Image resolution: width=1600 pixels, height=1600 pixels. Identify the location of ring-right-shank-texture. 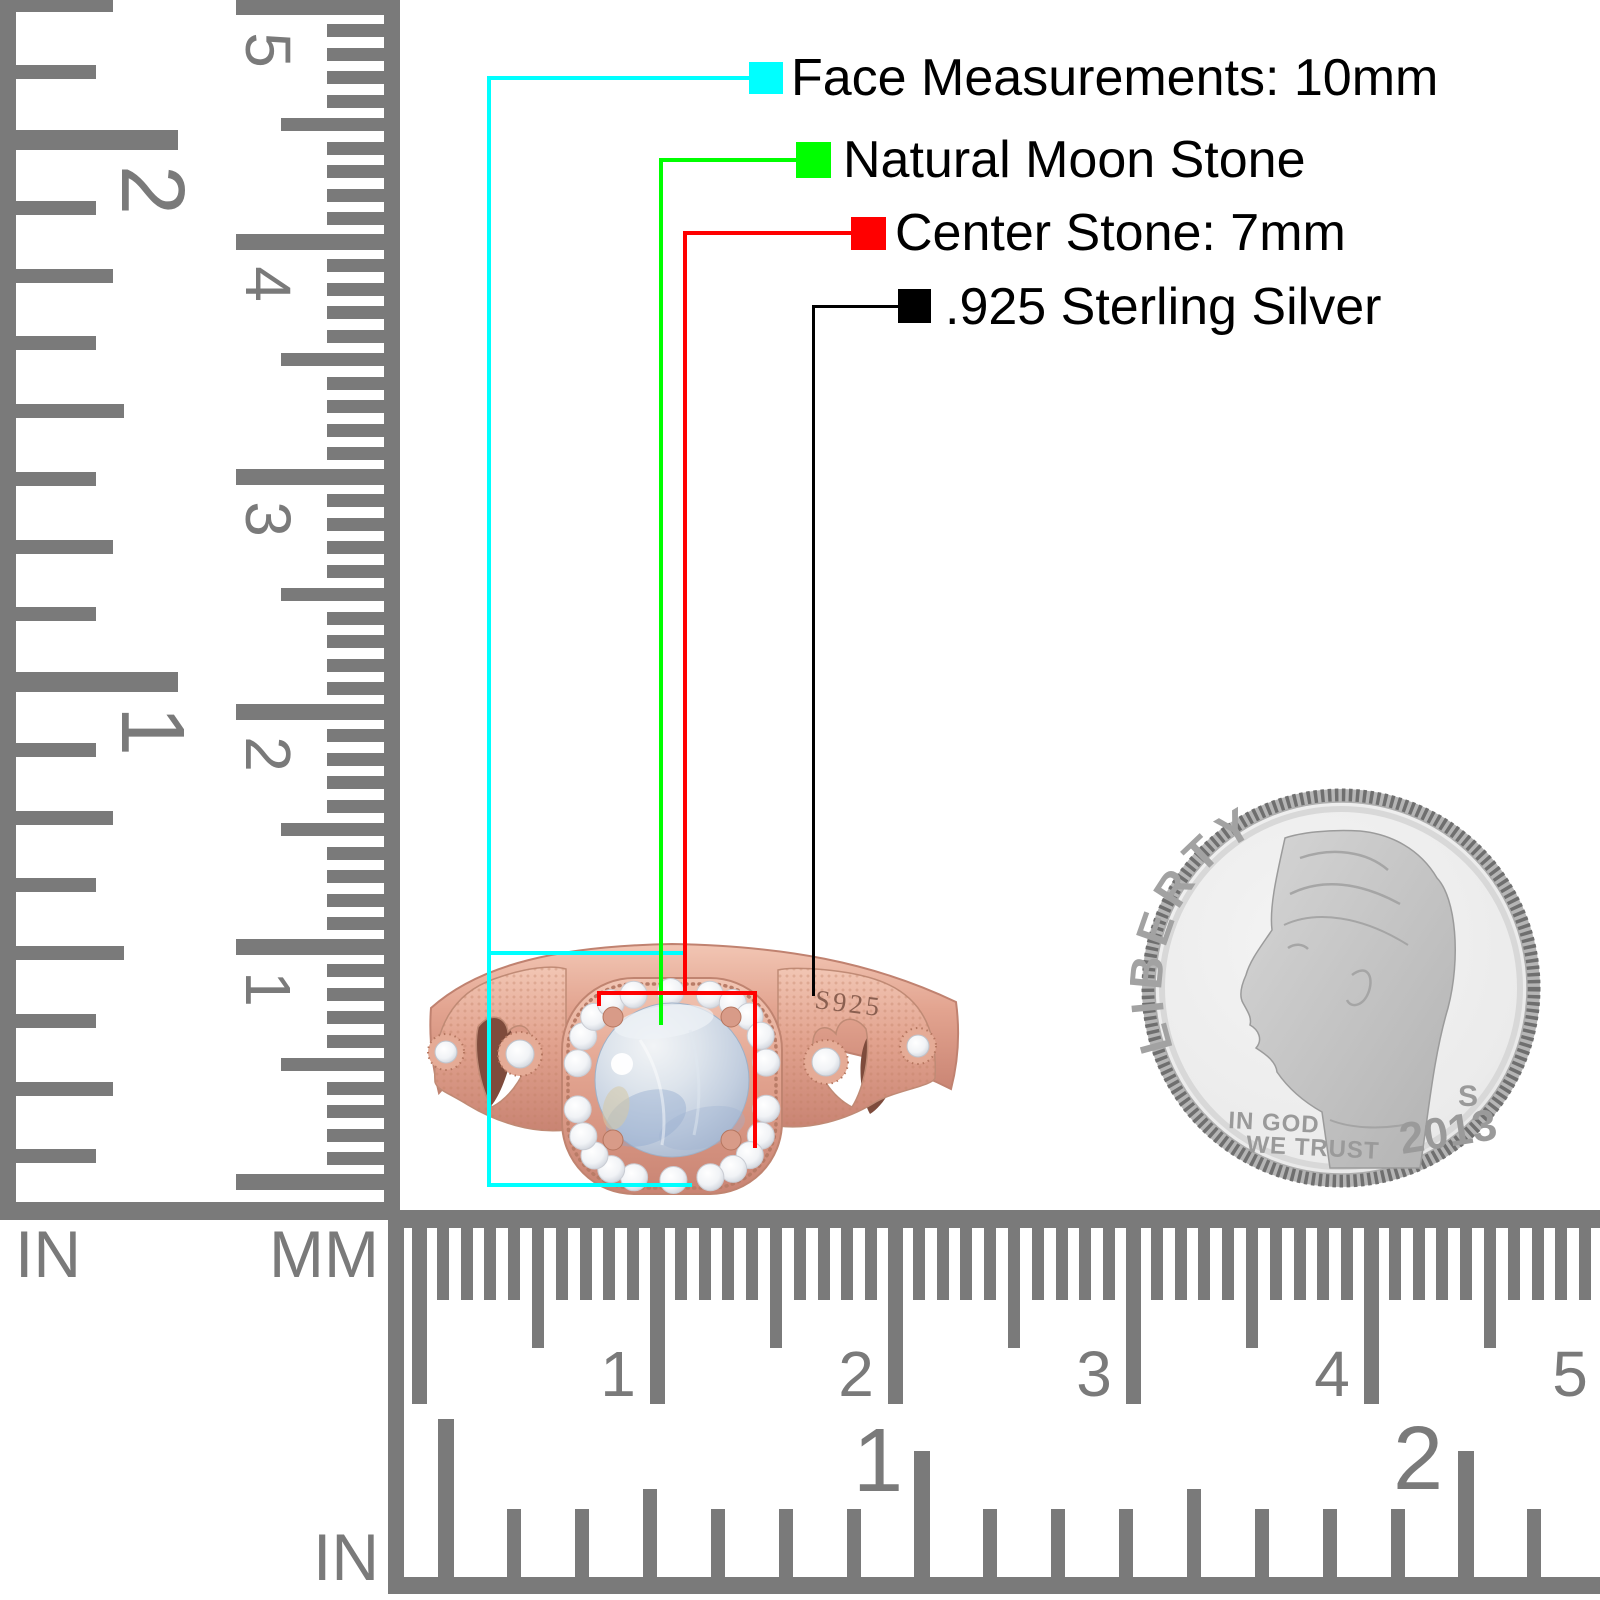
(857, 1047).